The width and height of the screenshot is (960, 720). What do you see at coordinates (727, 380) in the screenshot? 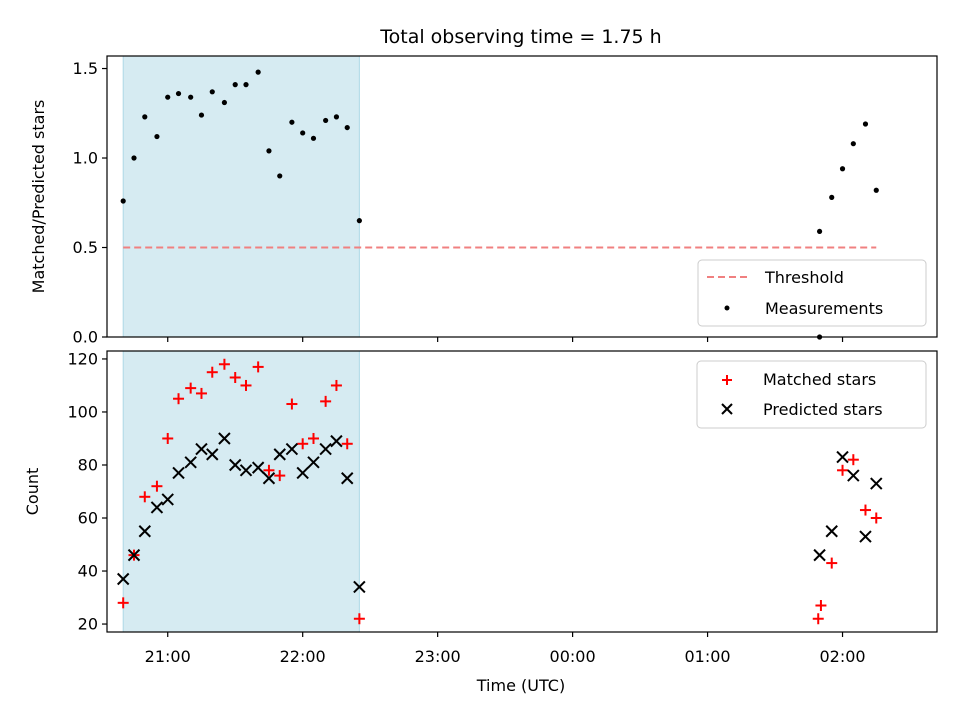
I see `legend-matched-swatch` at bounding box center [727, 380].